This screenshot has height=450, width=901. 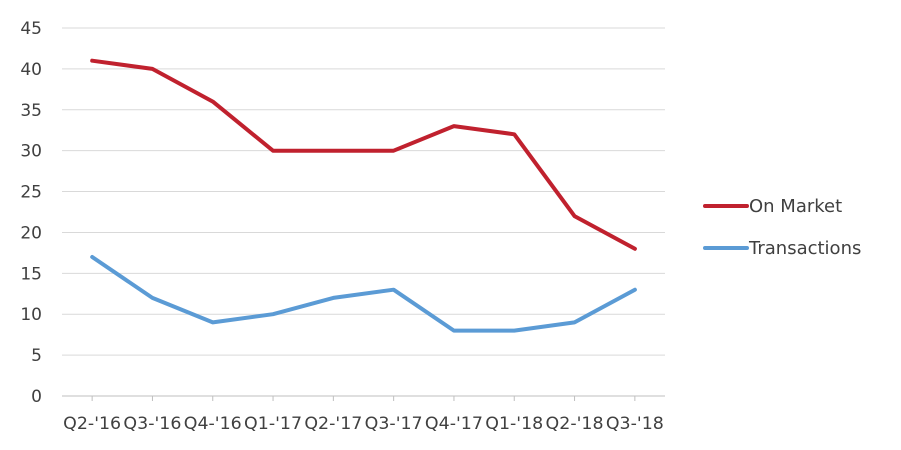 What do you see at coordinates (31, 193) in the screenshot?
I see `y-tick-label: 25` at bounding box center [31, 193].